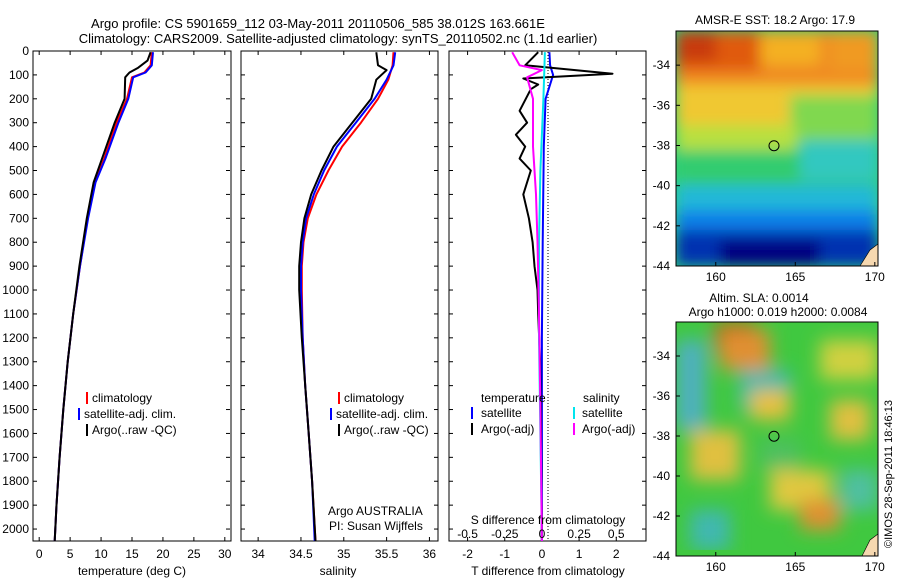  Describe the element at coordinates (15, 505) in the screenshot. I see `depth-tick-label: 1900` at that location.